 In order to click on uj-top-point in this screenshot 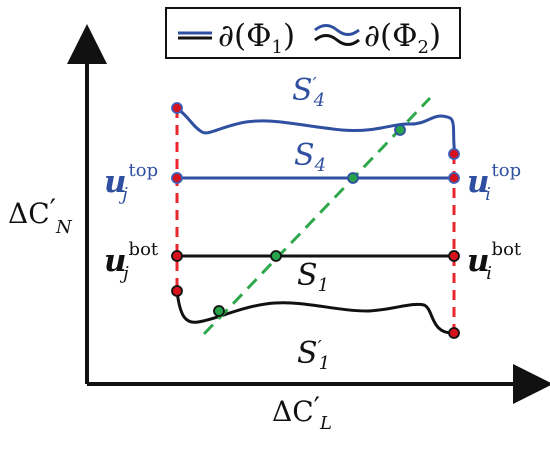, I will do `click(177, 178)`.